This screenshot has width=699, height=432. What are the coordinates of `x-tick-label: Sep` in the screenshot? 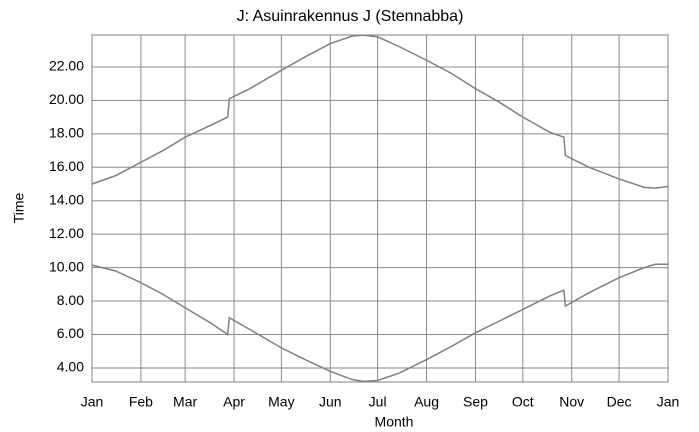 It's located at (475, 402).